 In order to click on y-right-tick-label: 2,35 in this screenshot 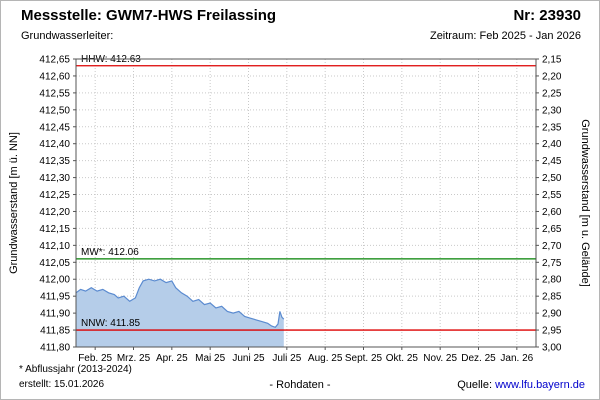, I will do `click(552, 127)`.